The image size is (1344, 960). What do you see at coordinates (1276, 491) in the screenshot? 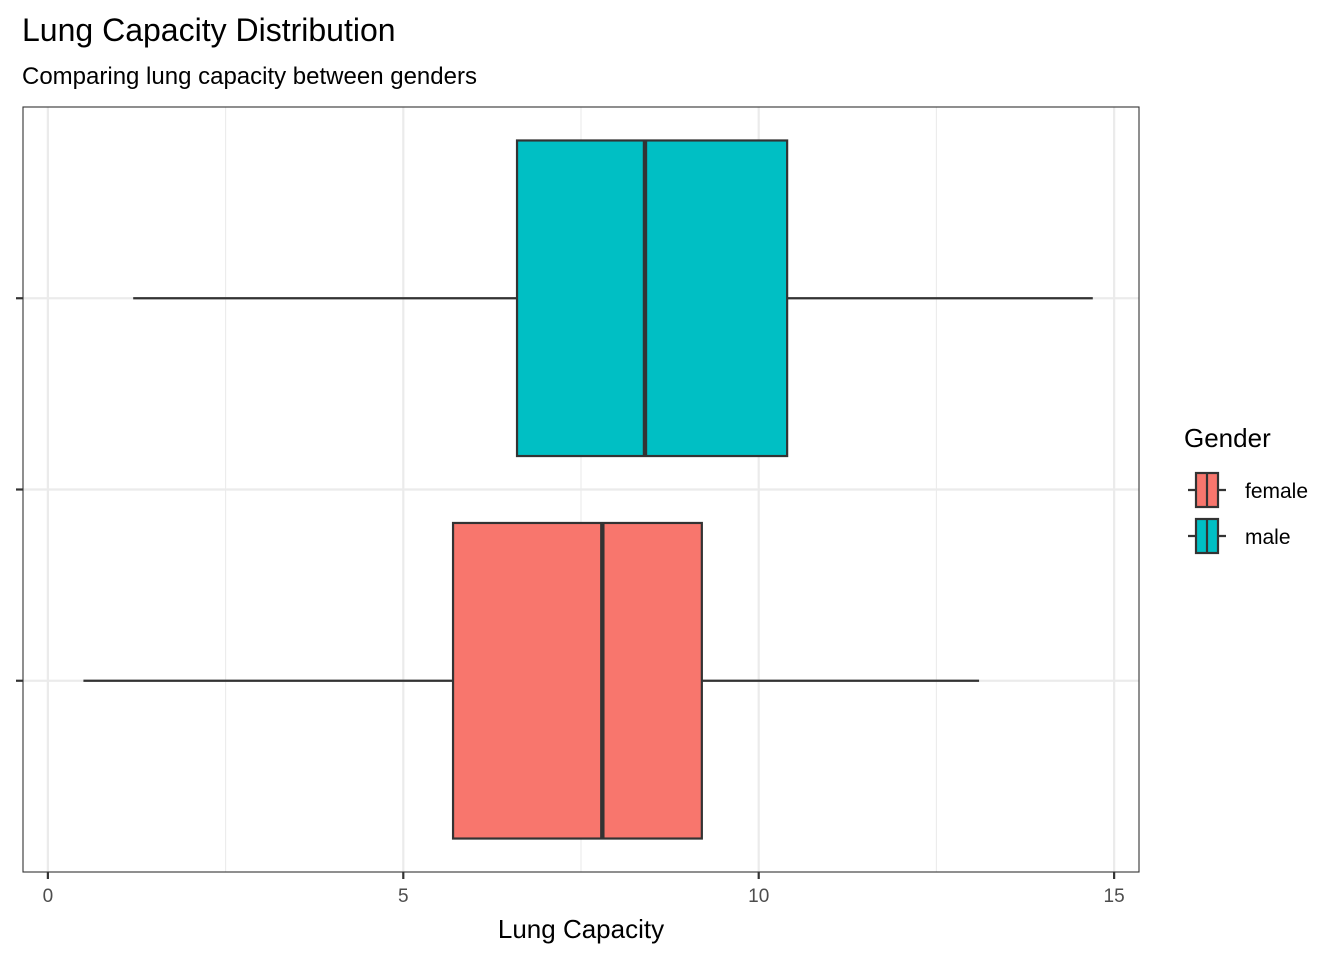
I see `legend-label: female` at bounding box center [1276, 491].